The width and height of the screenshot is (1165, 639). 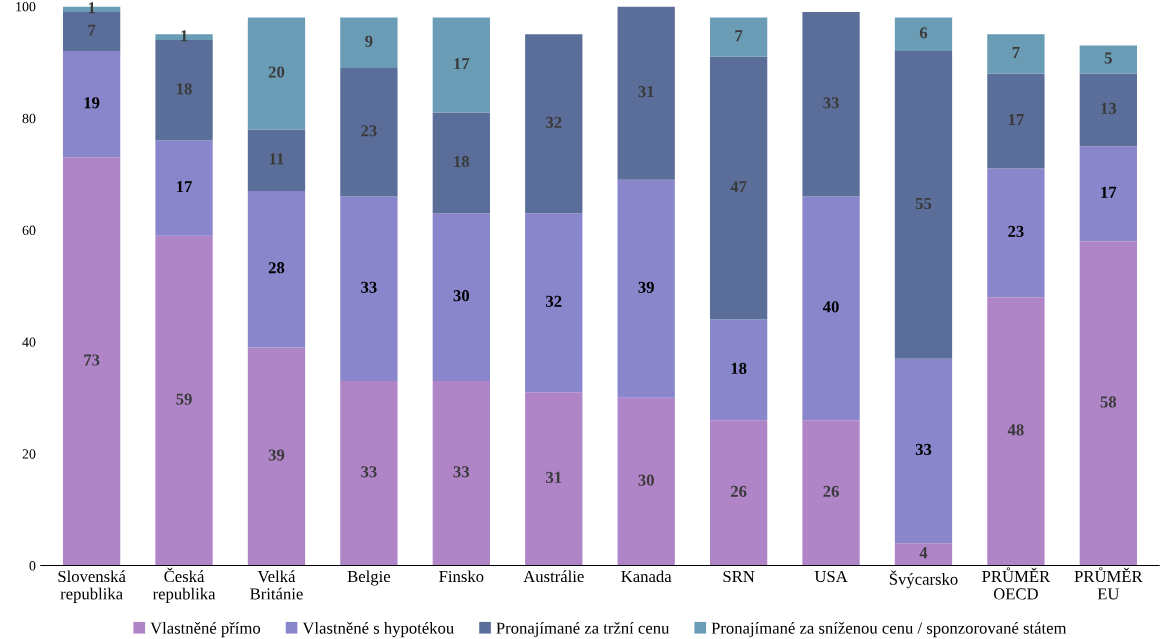 What do you see at coordinates (29, 230) in the screenshot?
I see `y-tick-label: 60` at bounding box center [29, 230].